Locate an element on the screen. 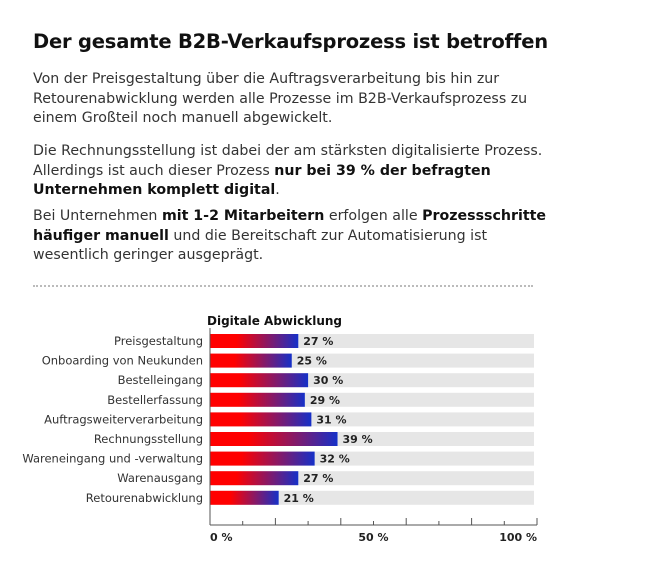  bold-text: Prozessschritte häufiger manuell is located at coordinates (290, 226).